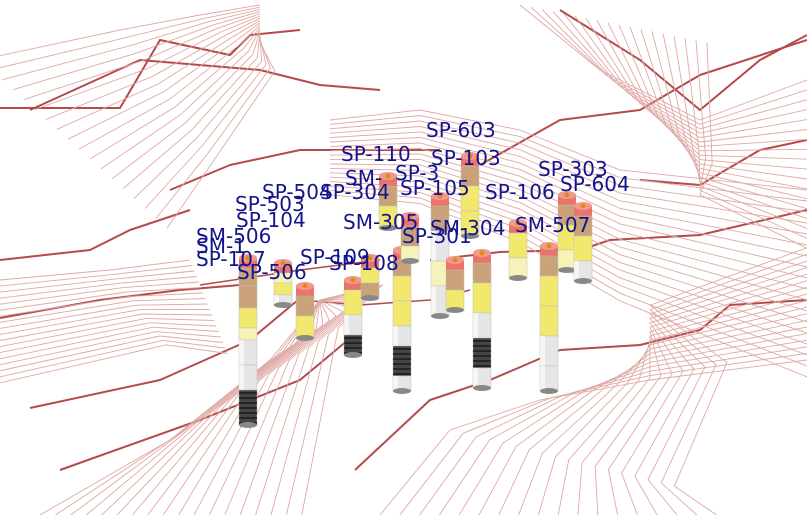  I want to click on label-sp-301: SP-301, so click(437, 236).